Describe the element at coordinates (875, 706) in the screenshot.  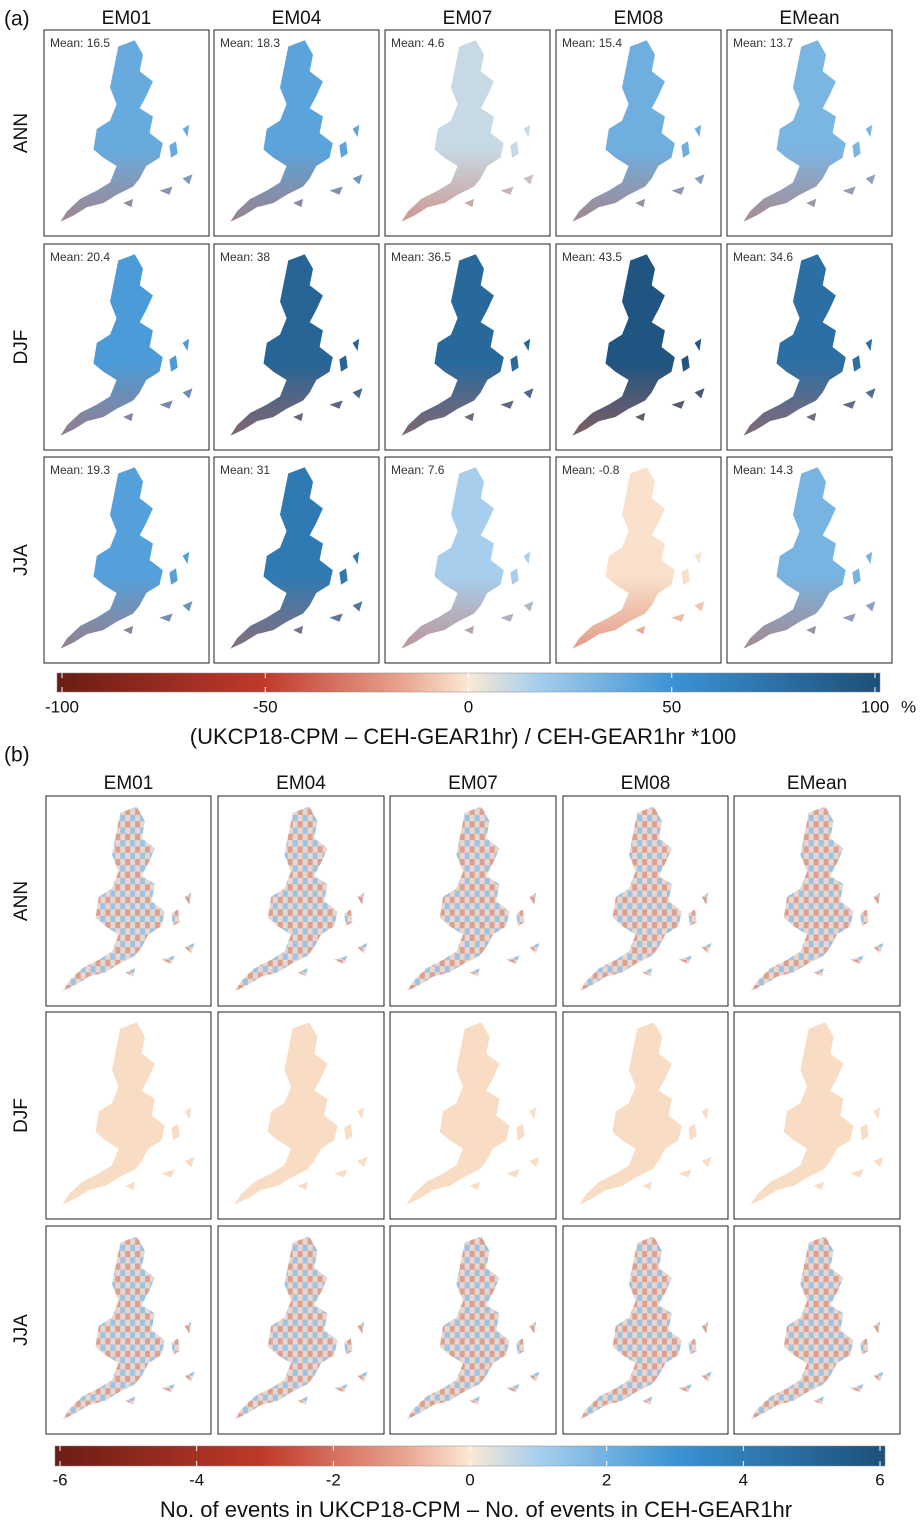
I see `colorbar-tick-label: 100` at that location.